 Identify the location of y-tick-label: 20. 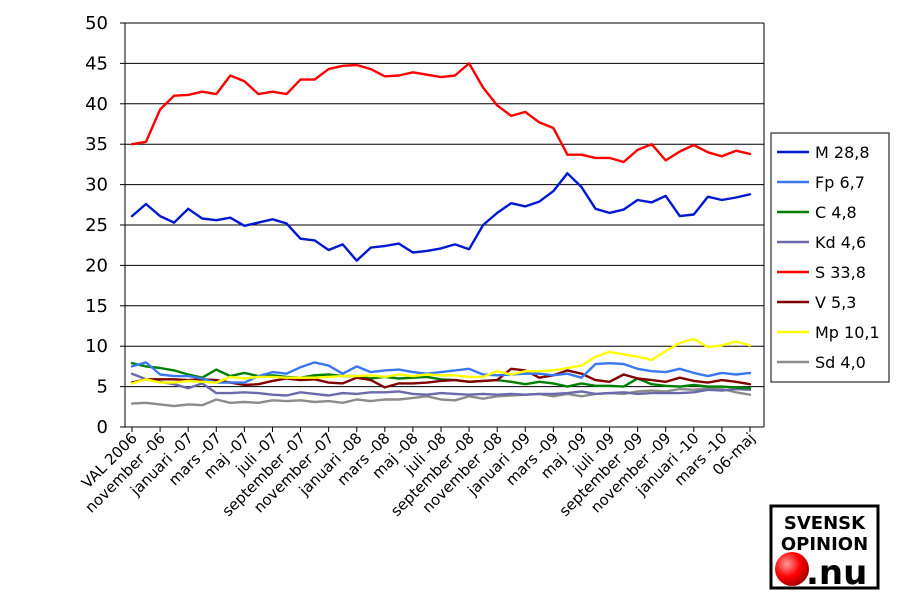
(96, 265).